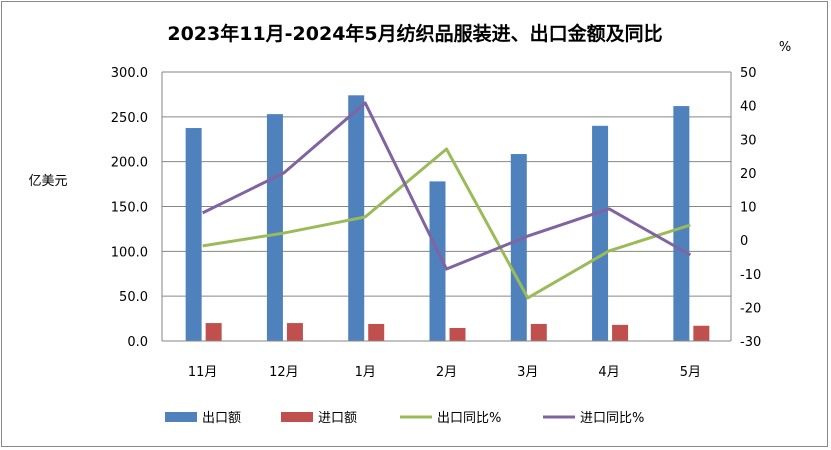  What do you see at coordinates (750, 342) in the screenshot?
I see `y2-tick-label: -30` at bounding box center [750, 342].